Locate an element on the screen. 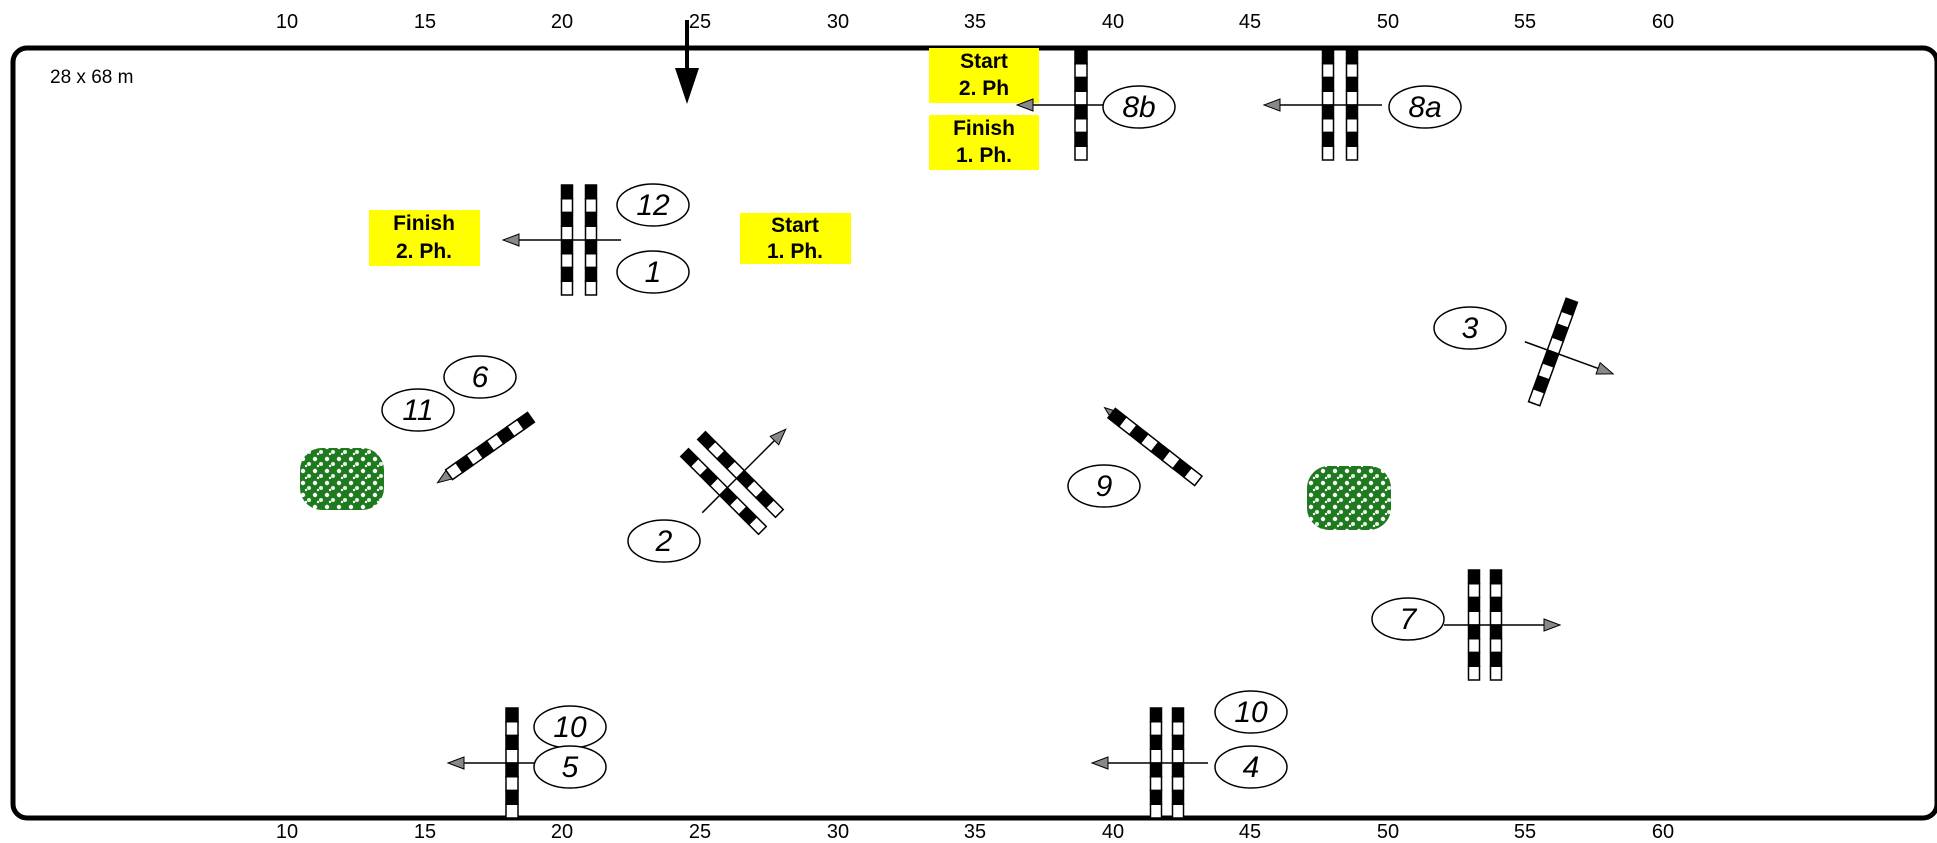  jump-number: 5 is located at coordinates (570, 767).